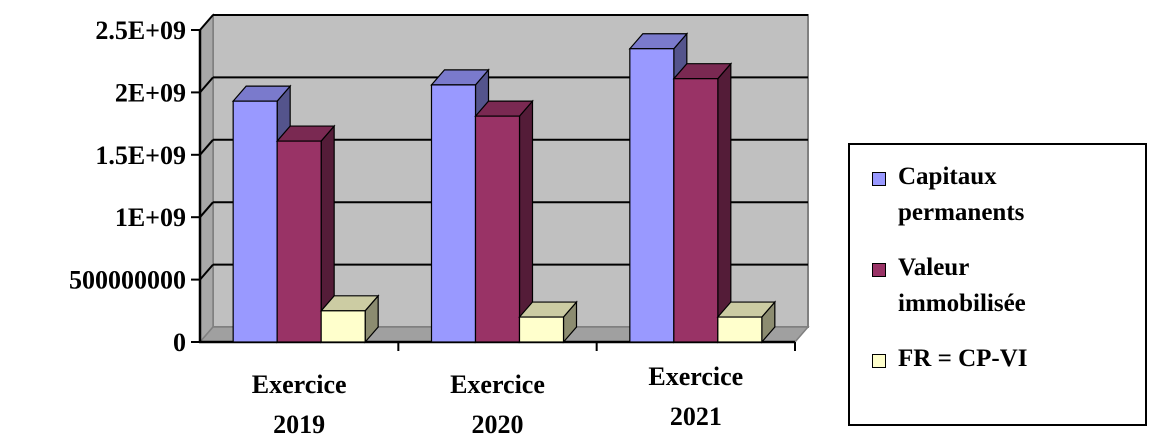 This screenshot has height=439, width=1151. Describe the element at coordinates (299, 424) in the screenshot. I see `x-category-label: 2019` at that location.